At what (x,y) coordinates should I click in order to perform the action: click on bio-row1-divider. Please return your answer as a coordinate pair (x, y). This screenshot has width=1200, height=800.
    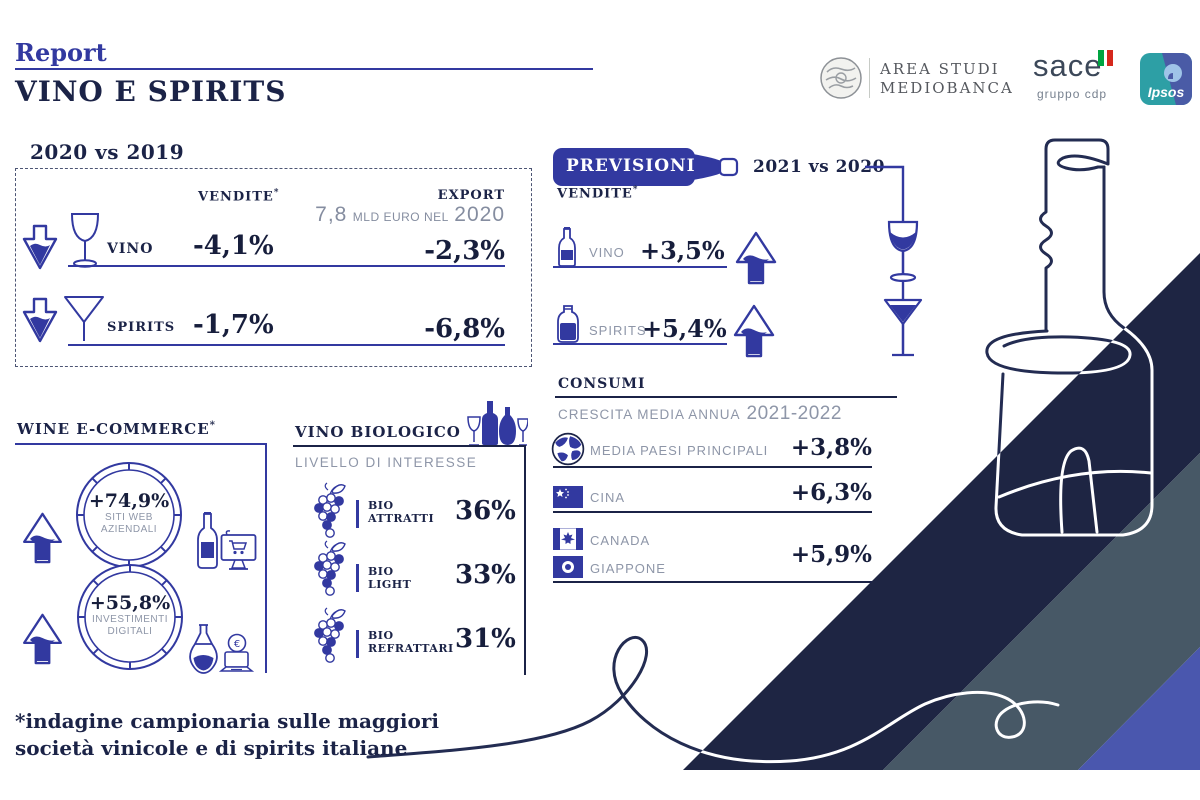
    Looking at the image, I should click on (357, 514).